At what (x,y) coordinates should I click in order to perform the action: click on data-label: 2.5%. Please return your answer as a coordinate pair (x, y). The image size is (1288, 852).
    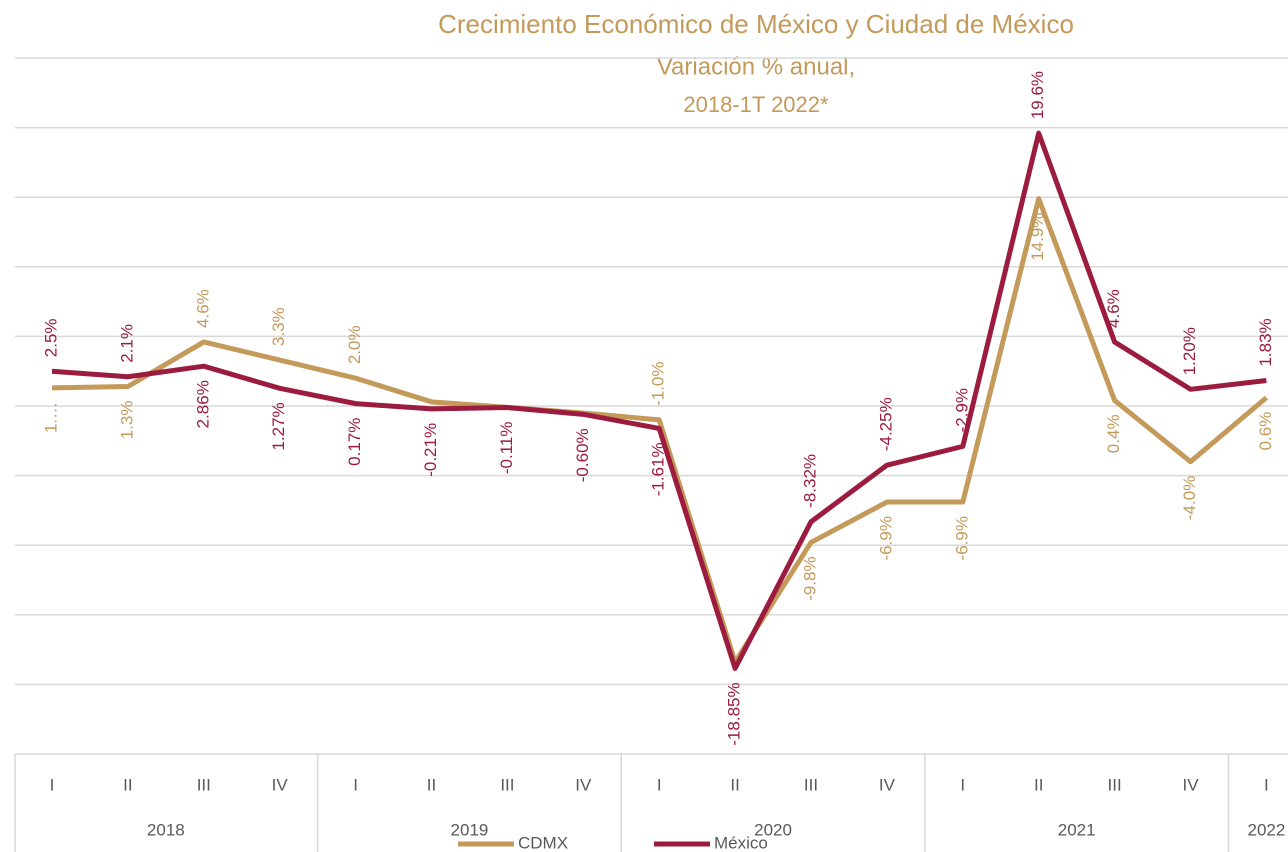
    Looking at the image, I should click on (50, 337).